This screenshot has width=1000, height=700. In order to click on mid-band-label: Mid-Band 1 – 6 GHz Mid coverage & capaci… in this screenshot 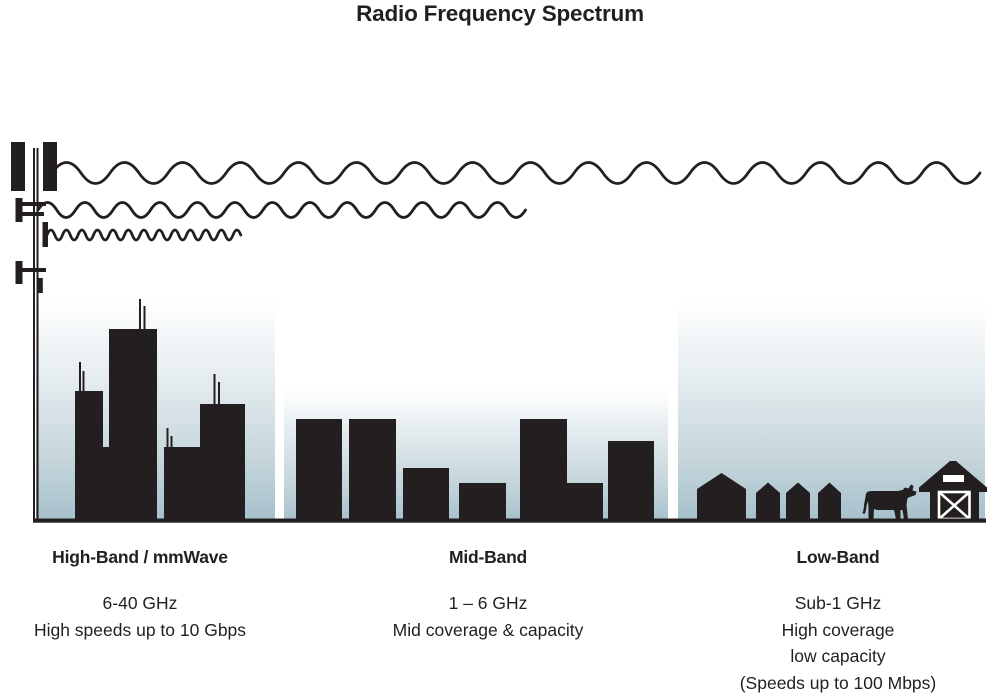, I will do `click(488, 594)`.